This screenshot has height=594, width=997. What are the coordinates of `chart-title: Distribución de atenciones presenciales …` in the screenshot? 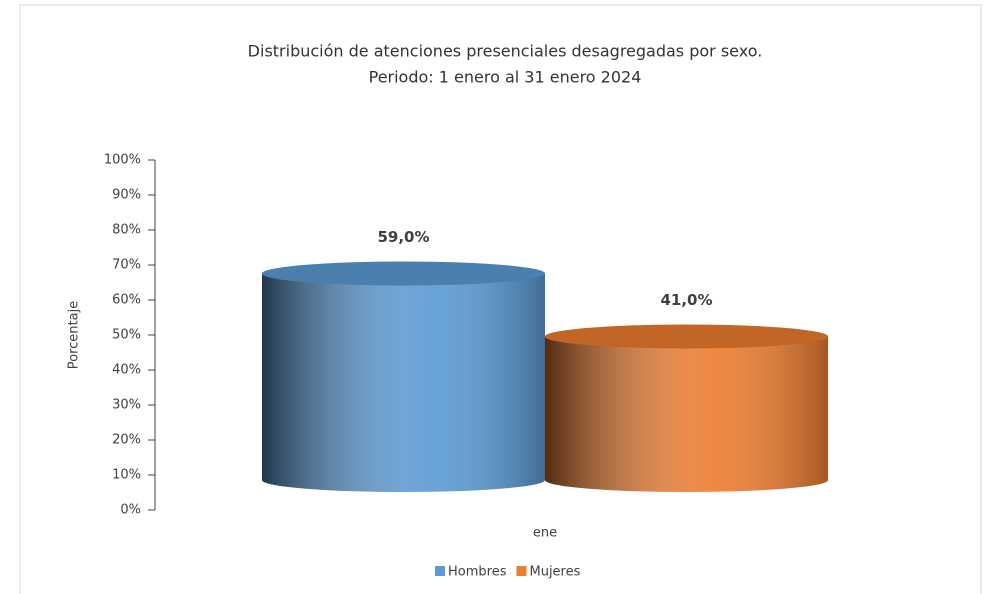 It's located at (505, 51).